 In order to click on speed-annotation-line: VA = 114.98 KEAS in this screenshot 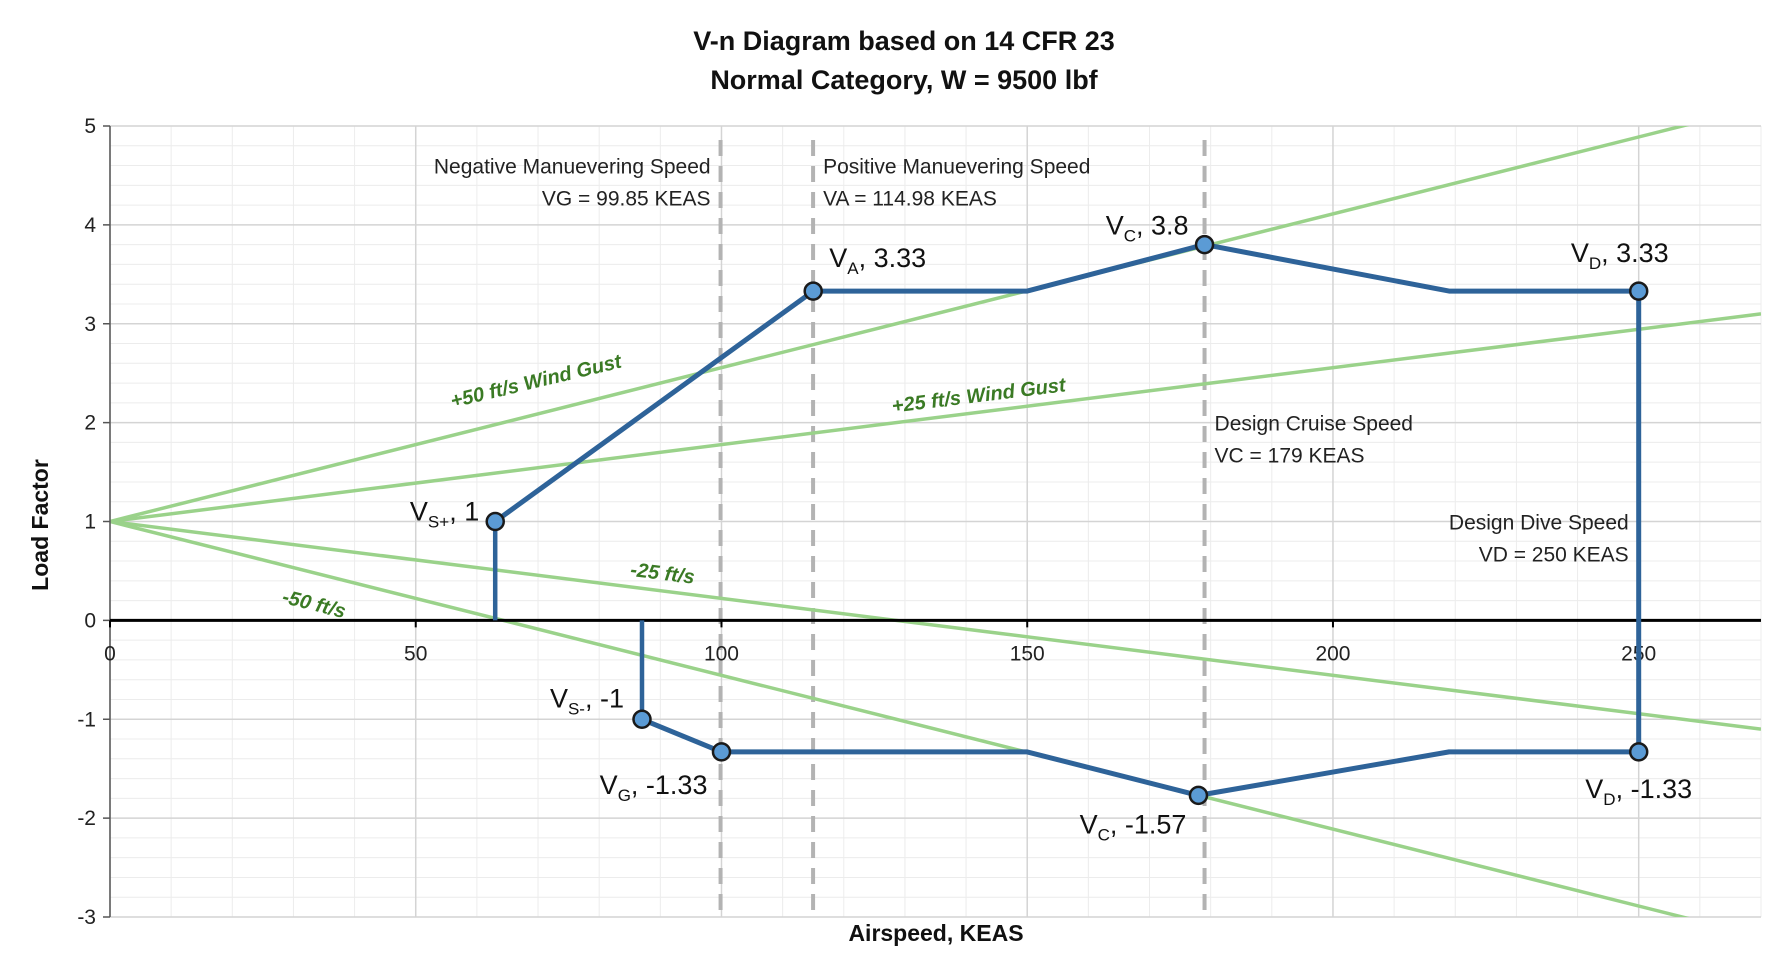, I will do `click(910, 199)`.